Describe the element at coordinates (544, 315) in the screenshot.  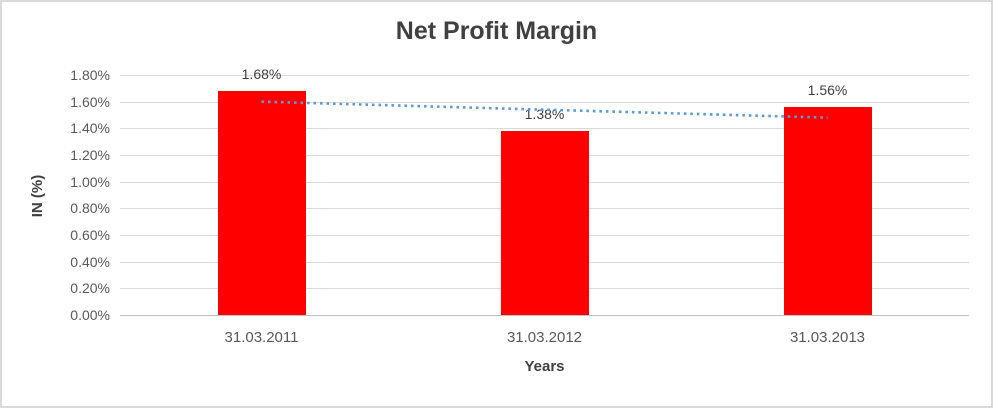
I see `x-axis-line` at that location.